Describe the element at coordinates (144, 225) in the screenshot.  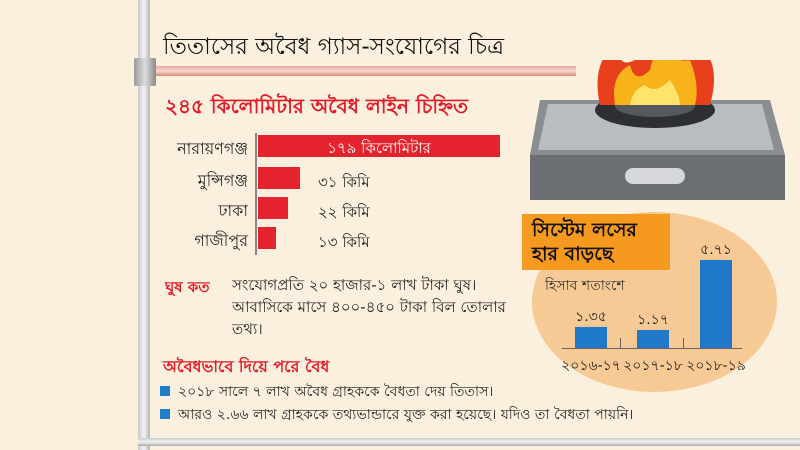
I see `vertical-pipe` at that location.